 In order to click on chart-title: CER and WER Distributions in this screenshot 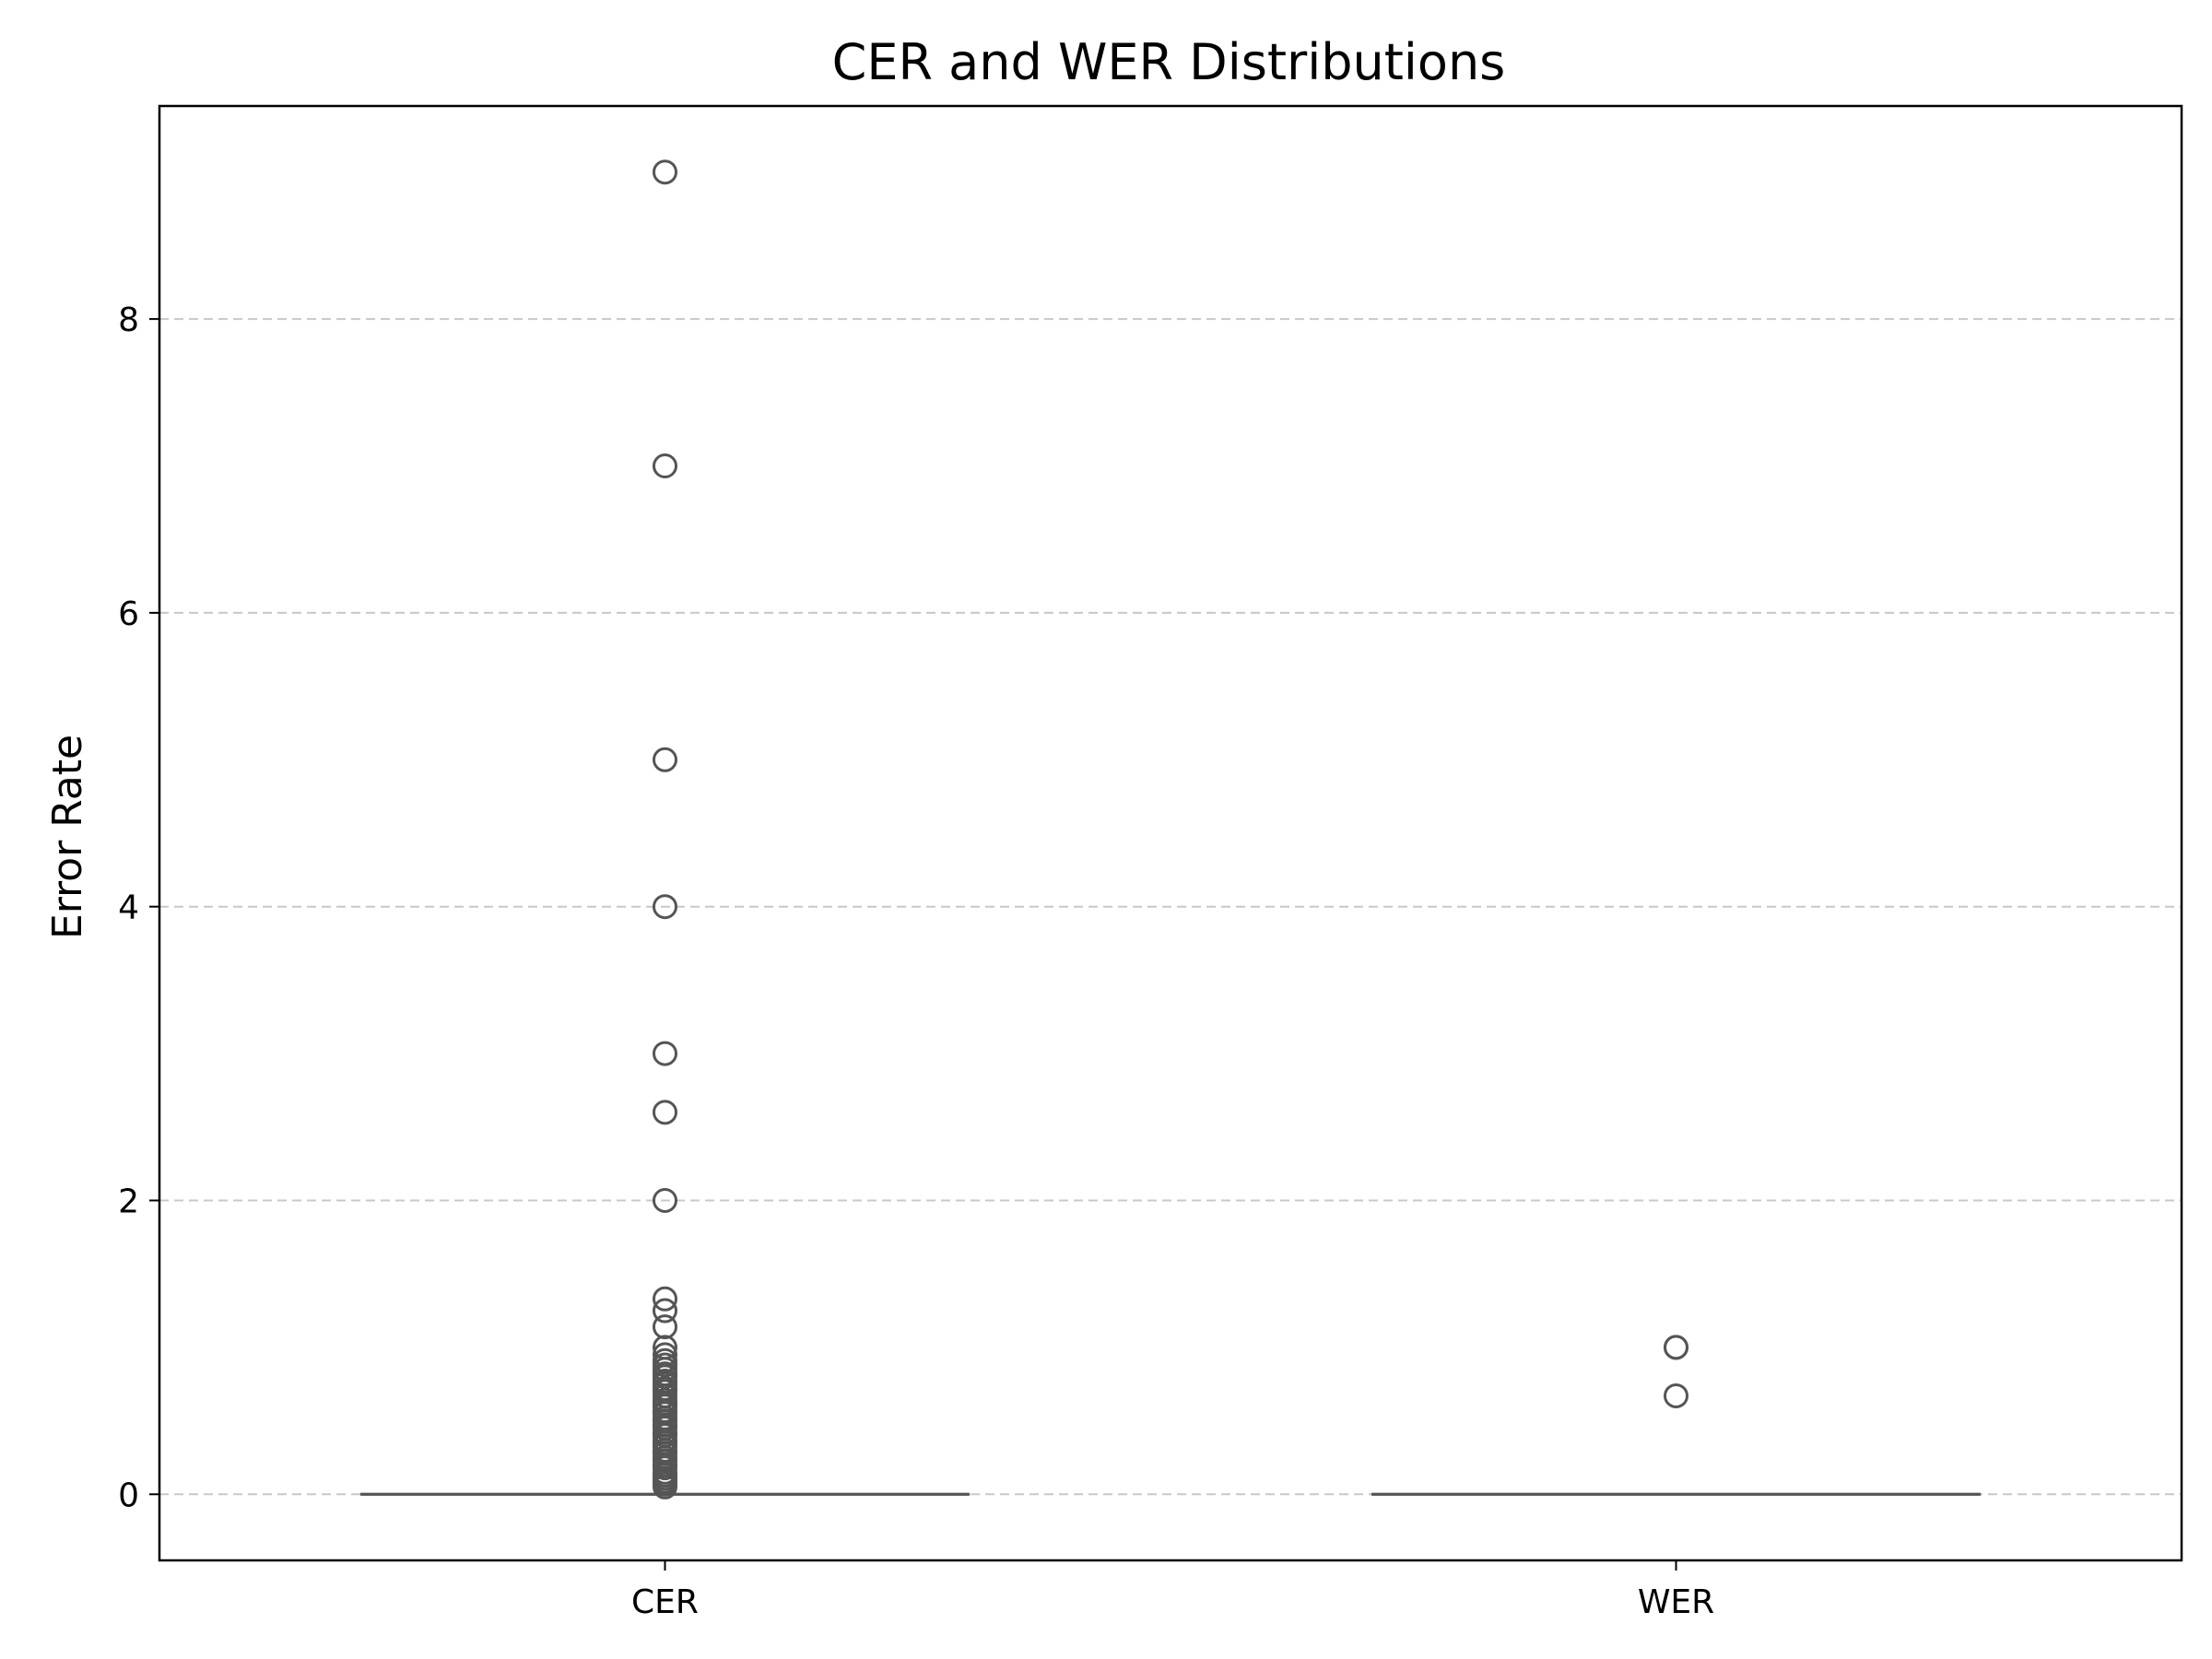, I will do `click(1169, 62)`.